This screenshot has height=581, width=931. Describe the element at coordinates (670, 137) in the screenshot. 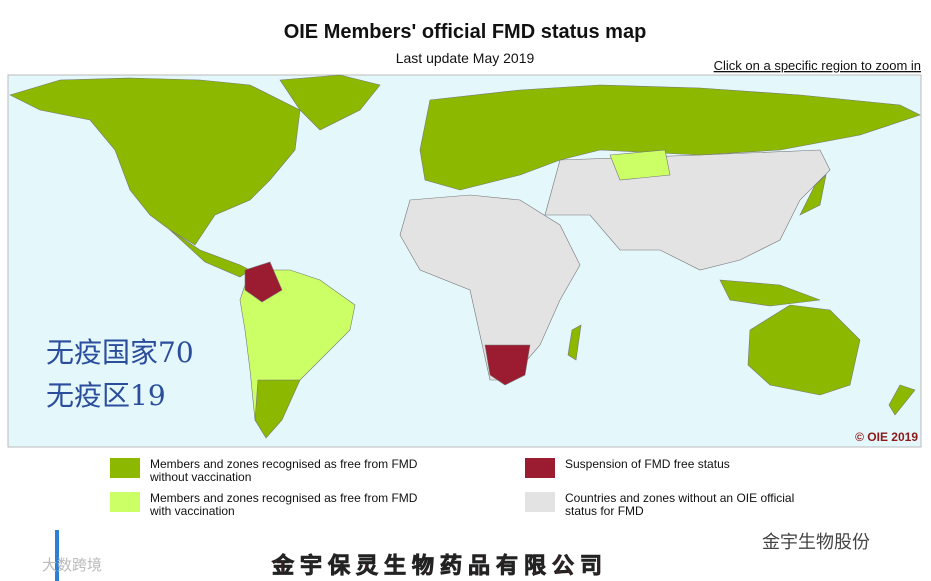

I see `europe-russia` at that location.